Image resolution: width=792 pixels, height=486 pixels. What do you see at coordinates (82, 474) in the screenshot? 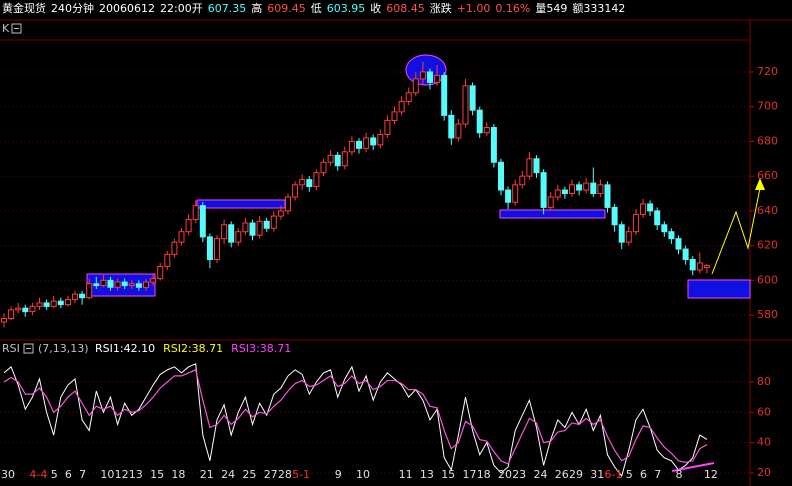
I see `x-tick-label: 7` at bounding box center [82, 474].